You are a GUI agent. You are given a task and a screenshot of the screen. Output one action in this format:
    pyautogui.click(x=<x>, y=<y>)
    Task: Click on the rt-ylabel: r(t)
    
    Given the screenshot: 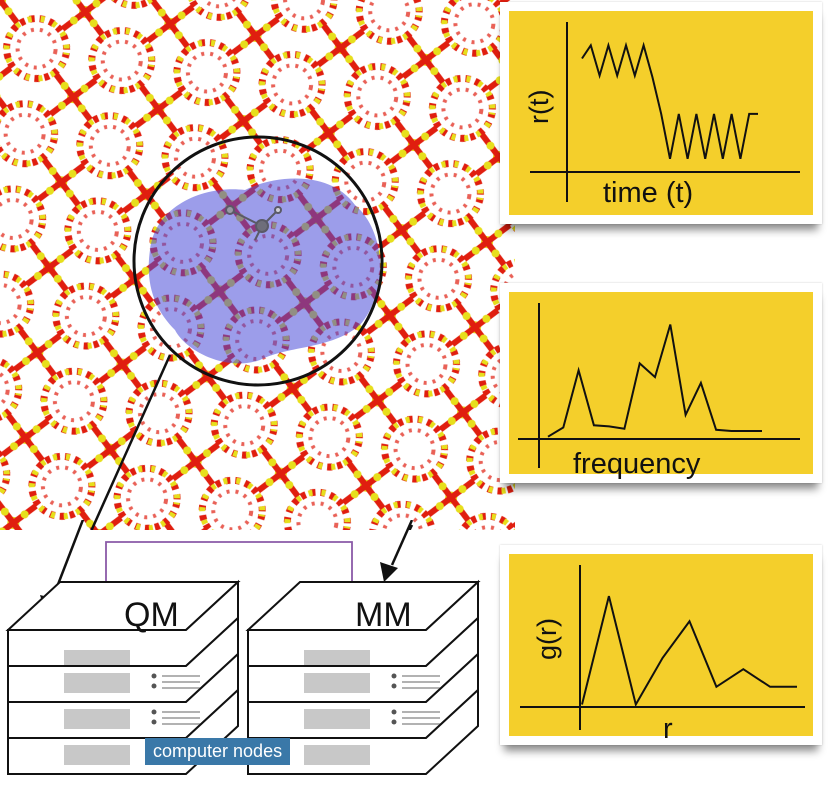 What is the action you would take?
    pyautogui.click(x=539, y=107)
    